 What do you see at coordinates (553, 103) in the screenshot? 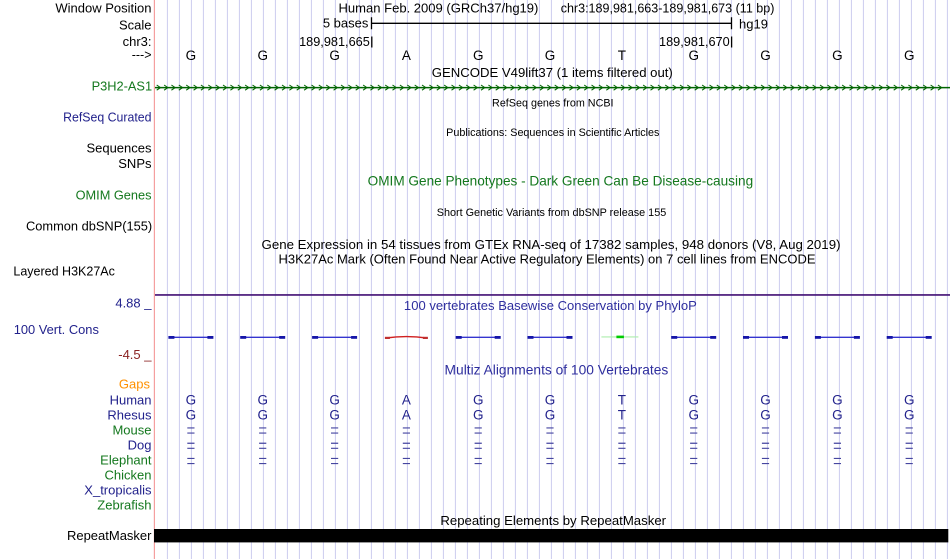
I see `svg-text: RefSeq genes from NCBI` at bounding box center [553, 103].